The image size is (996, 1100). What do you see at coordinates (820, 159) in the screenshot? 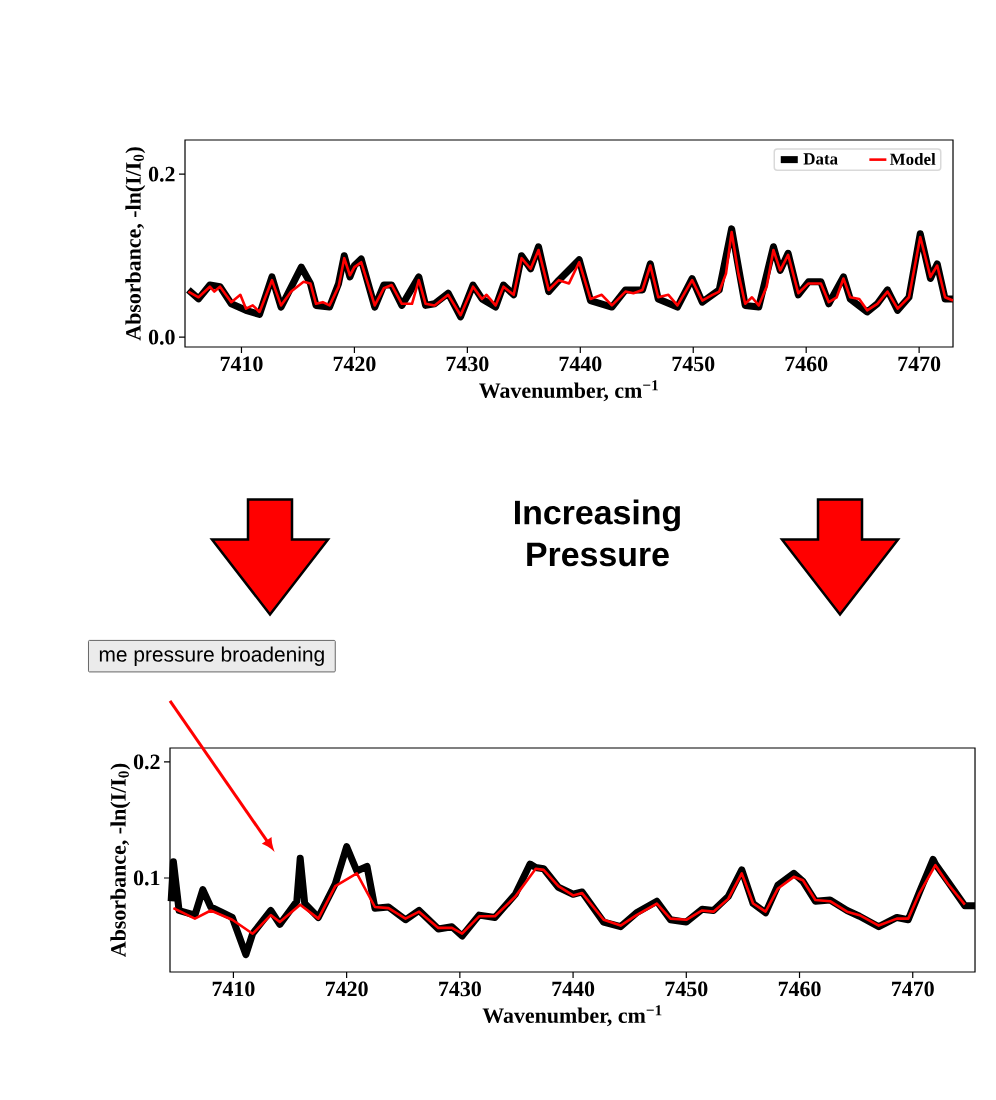
I see `legend-label: Data` at bounding box center [820, 159].